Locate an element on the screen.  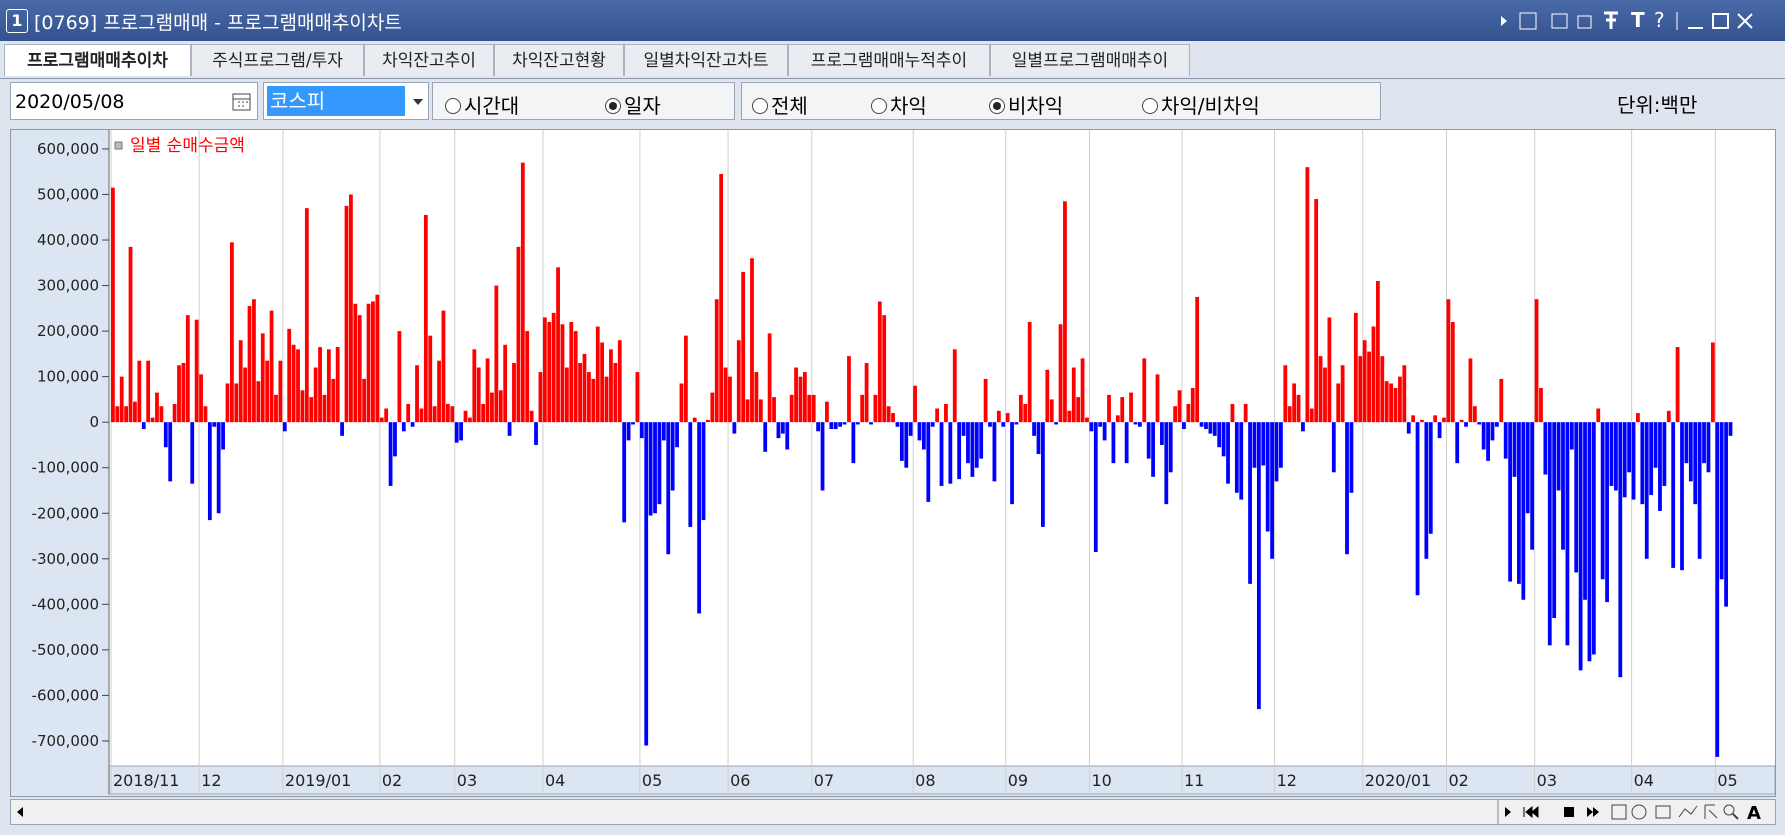
tab: 일별프로그램매매추이 is located at coordinates (1090, 60).